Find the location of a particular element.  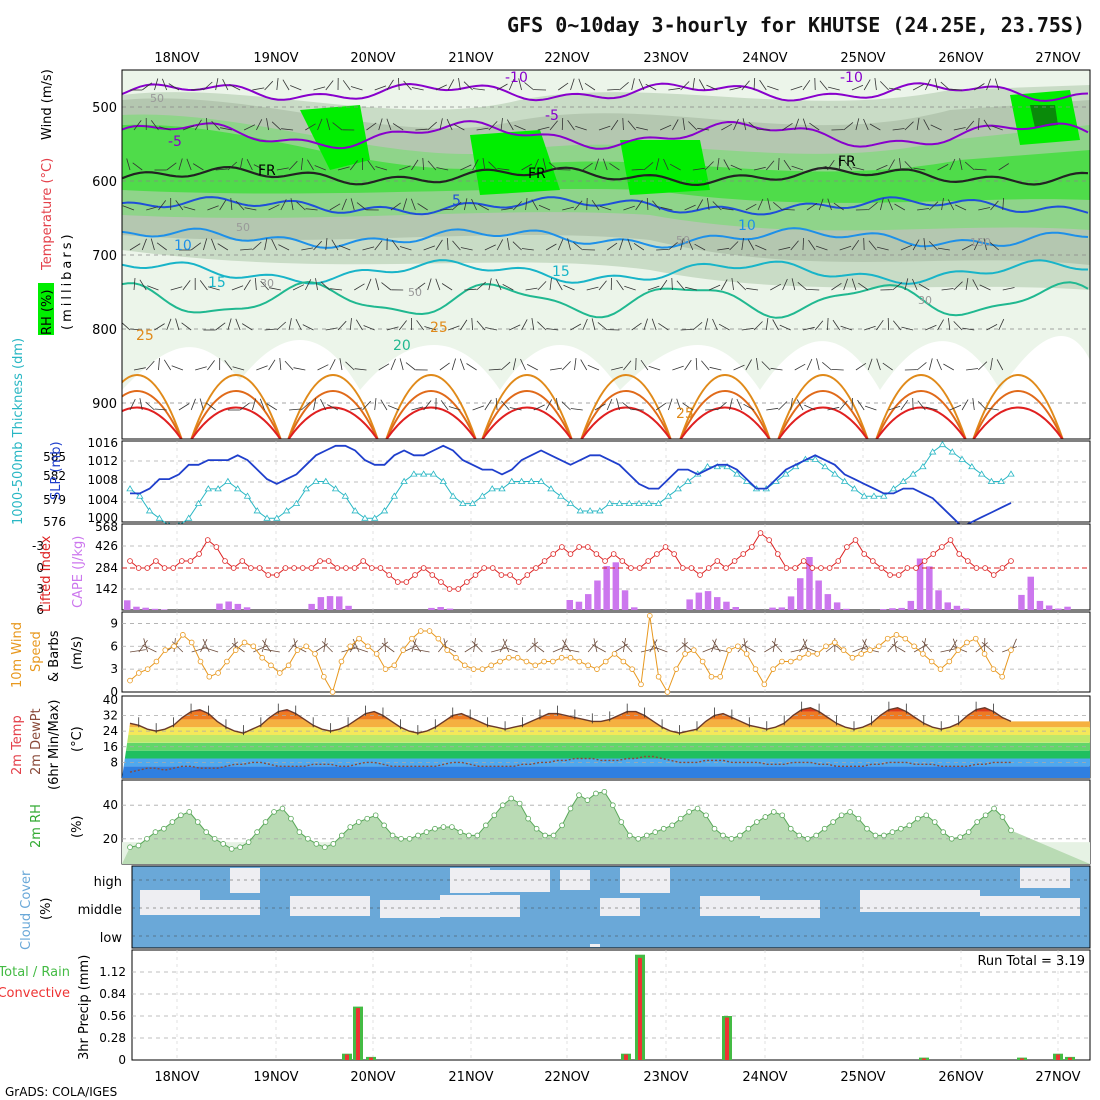

cape-tick: 568 is located at coordinates (106, 527).